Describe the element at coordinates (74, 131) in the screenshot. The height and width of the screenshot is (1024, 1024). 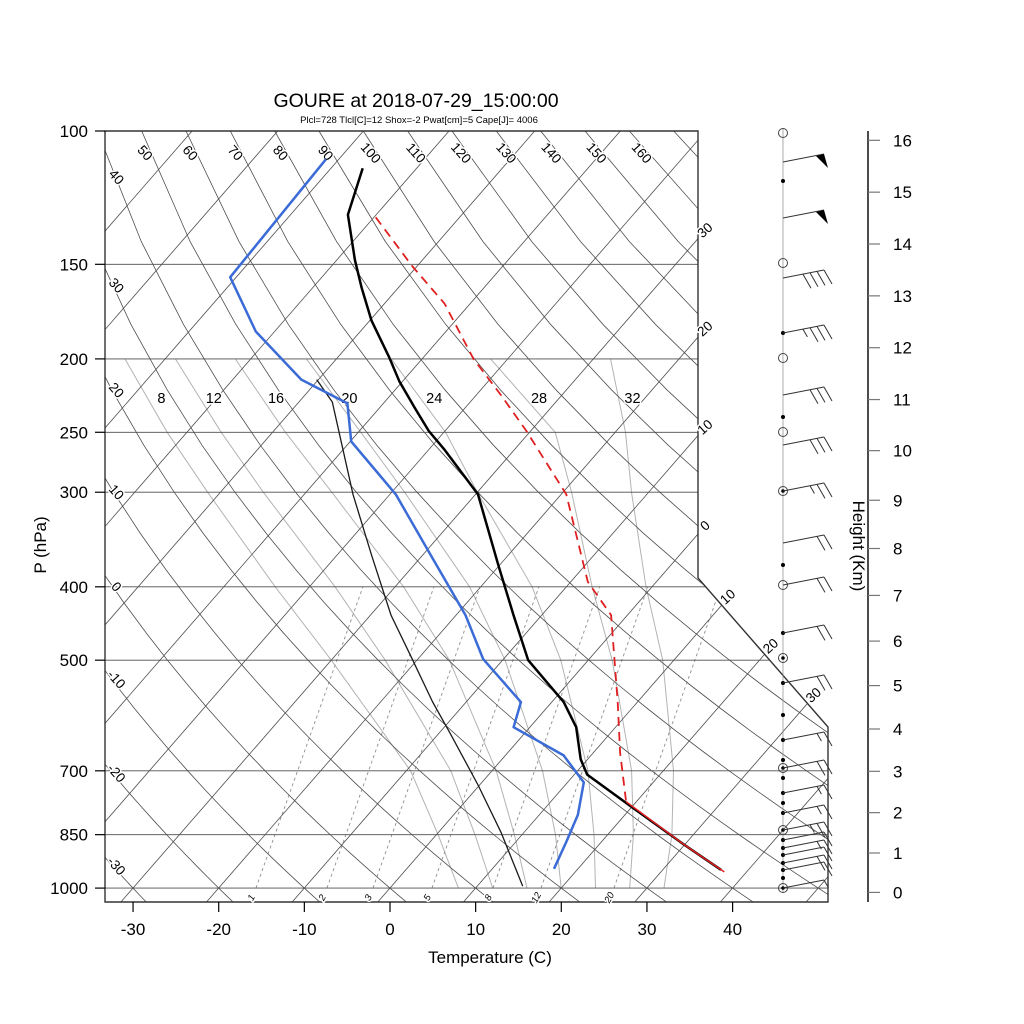
I see `pressure-tick-label: 100` at that location.